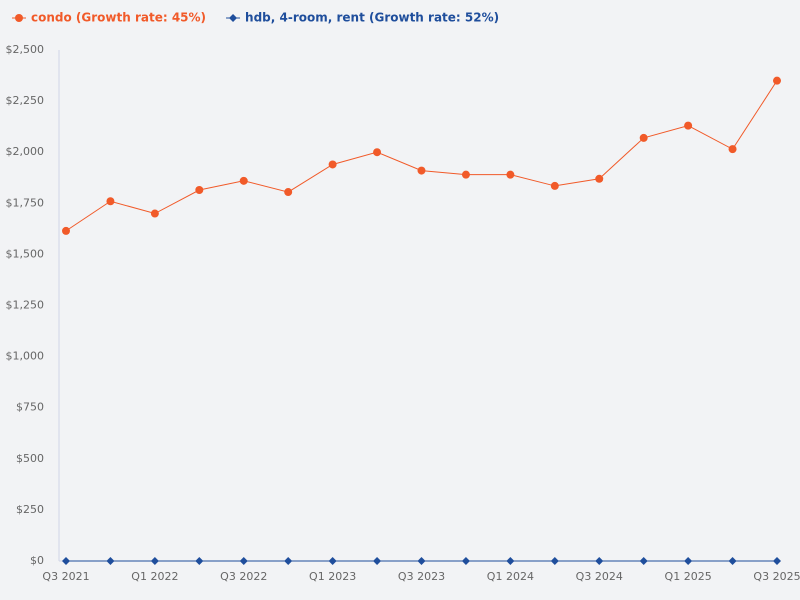 The height and width of the screenshot is (600, 800). Describe the element at coordinates (30, 407) in the screenshot. I see `y-tick-label: $750` at that location.